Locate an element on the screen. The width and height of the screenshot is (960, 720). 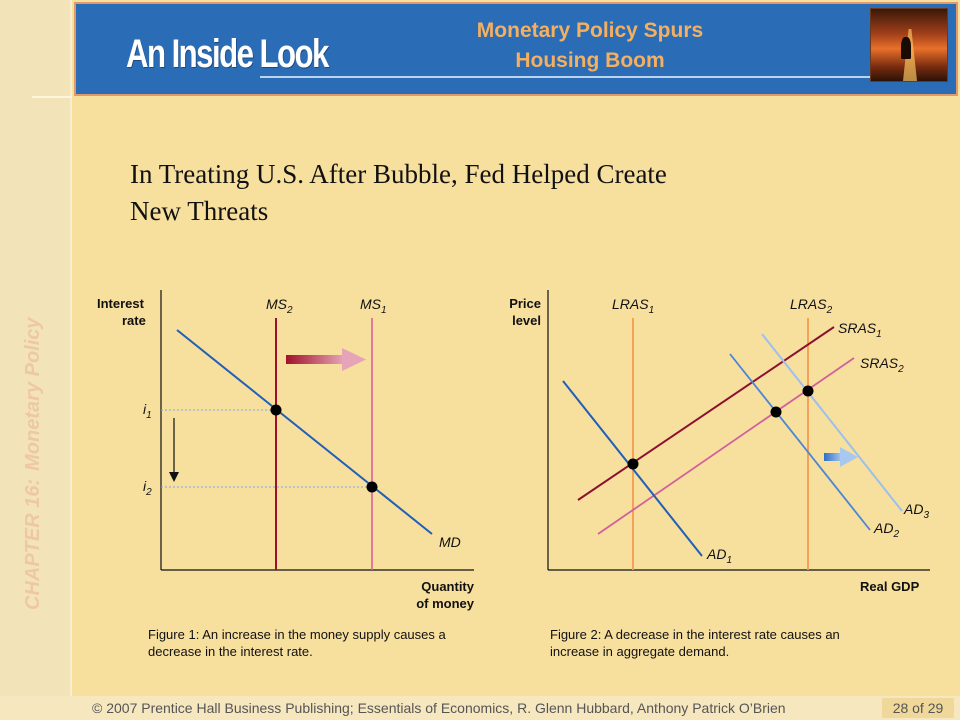
fig1-ylabel-line2: rate is located at coordinates (134, 320).